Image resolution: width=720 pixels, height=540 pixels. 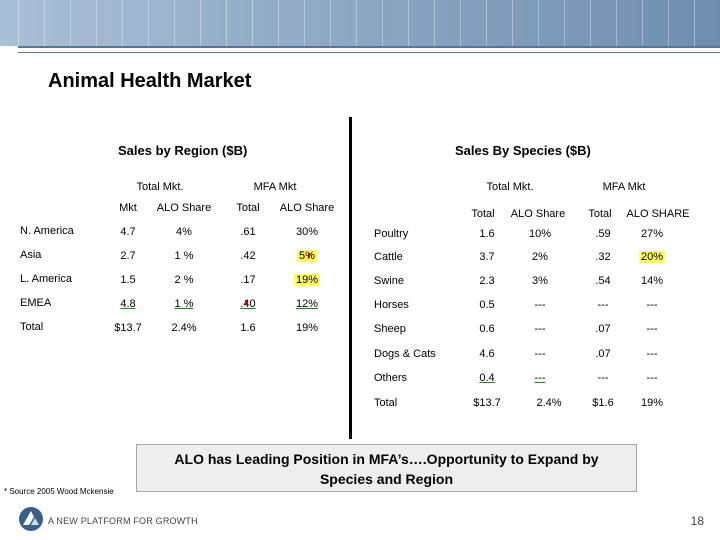 What do you see at coordinates (603, 234) in the screenshot?
I see `species-mfa-total: .59` at bounding box center [603, 234].